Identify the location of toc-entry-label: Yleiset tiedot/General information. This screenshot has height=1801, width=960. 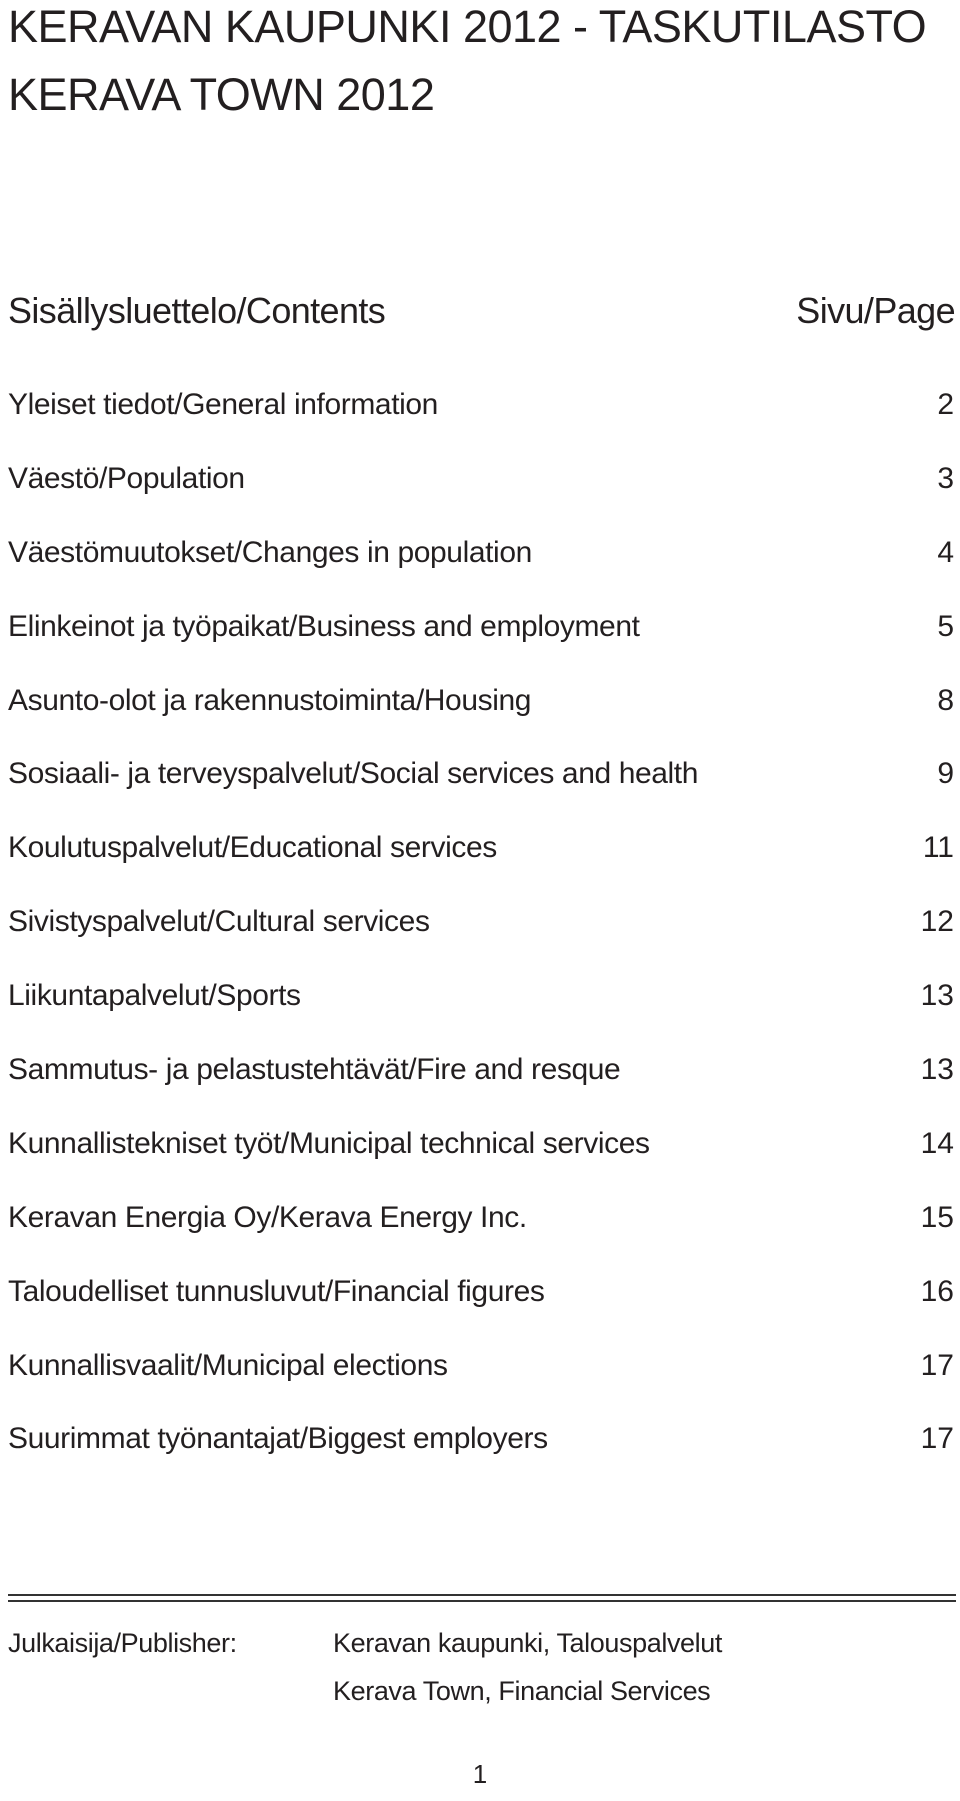
(223, 404).